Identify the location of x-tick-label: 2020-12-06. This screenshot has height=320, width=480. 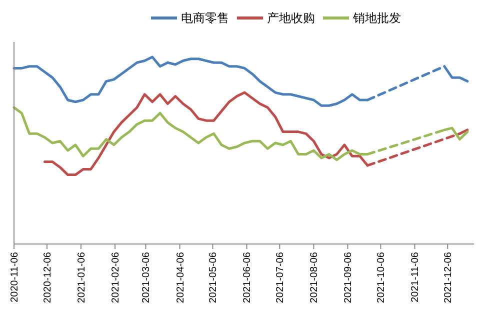
(48, 278).